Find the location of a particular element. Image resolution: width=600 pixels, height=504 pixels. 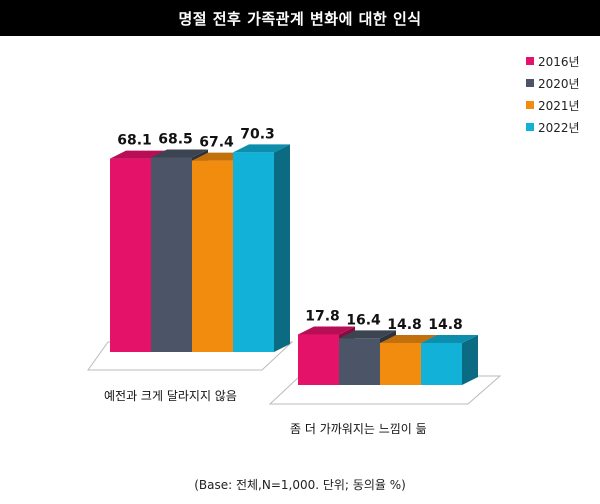

bar-2016년-1 is located at coordinates (318, 359).